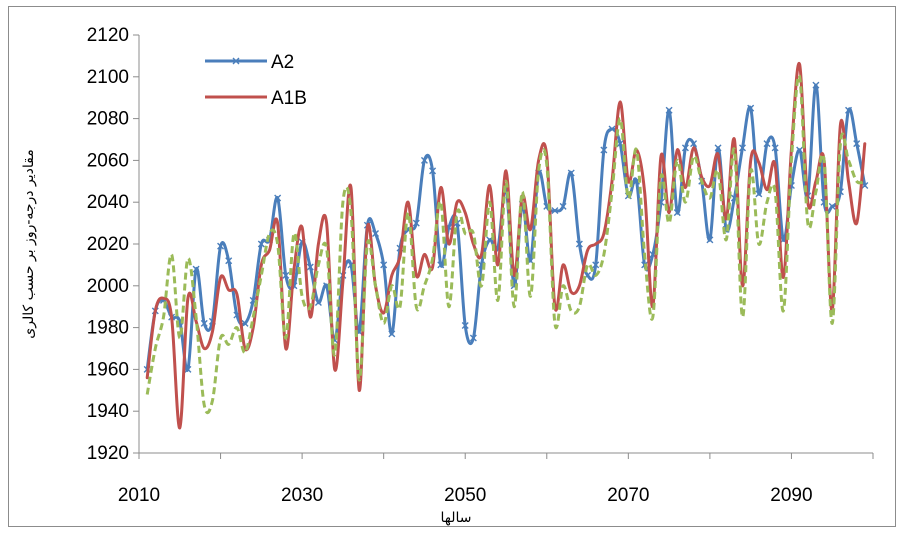  What do you see at coordinates (249, 62) in the screenshot?
I see `legend-item-a2: A2` at bounding box center [249, 62].